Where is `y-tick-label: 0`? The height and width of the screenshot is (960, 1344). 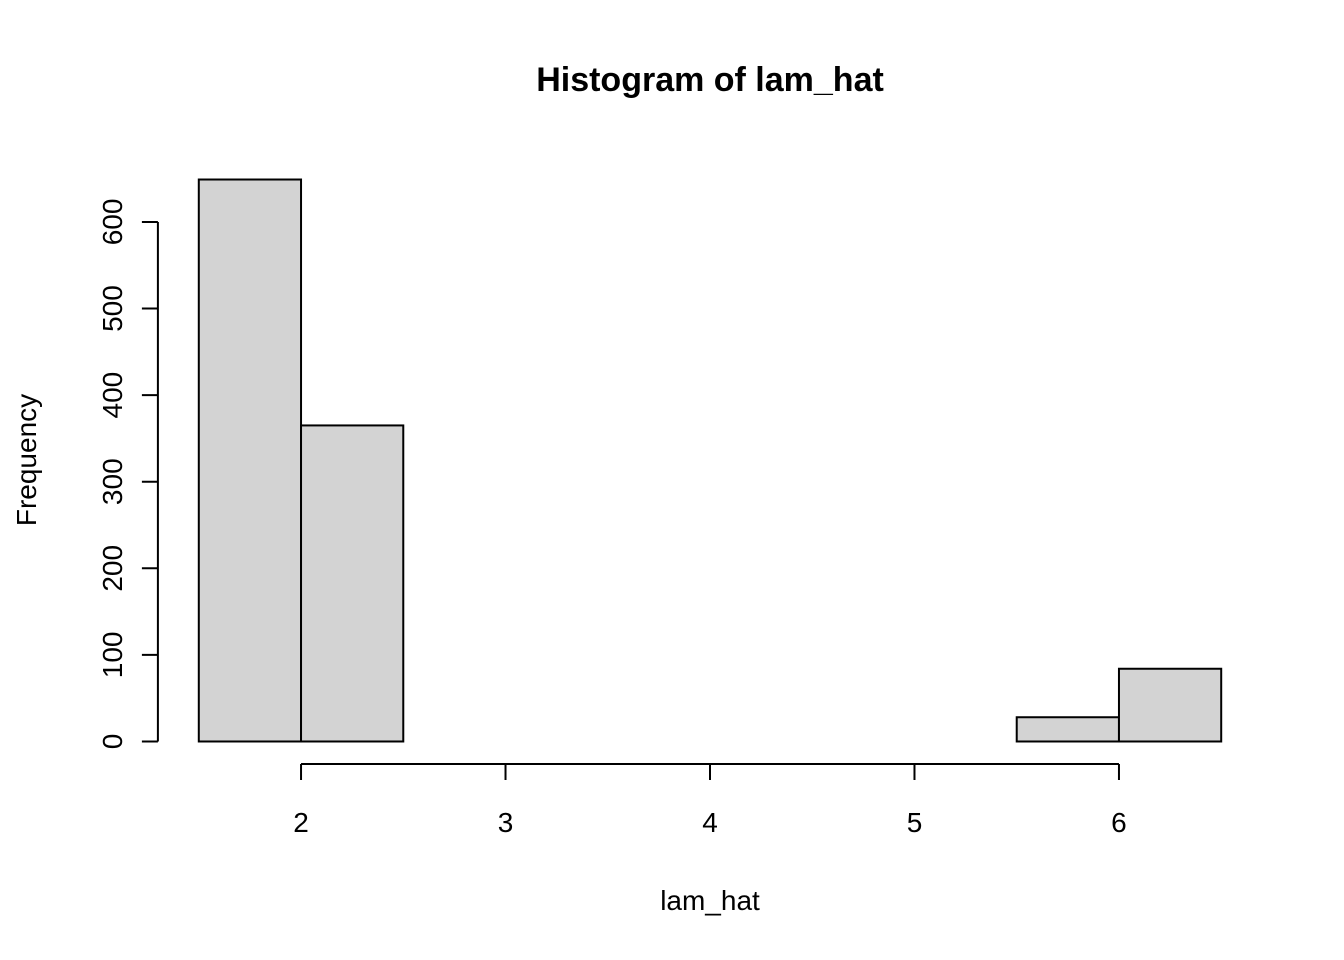
y-tick-label: 0 is located at coordinates (112, 742).